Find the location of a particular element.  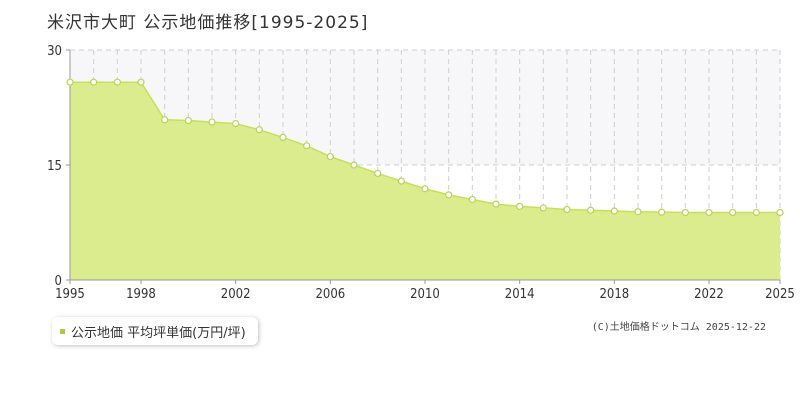

y-tick-label: 30 is located at coordinates (54, 51).